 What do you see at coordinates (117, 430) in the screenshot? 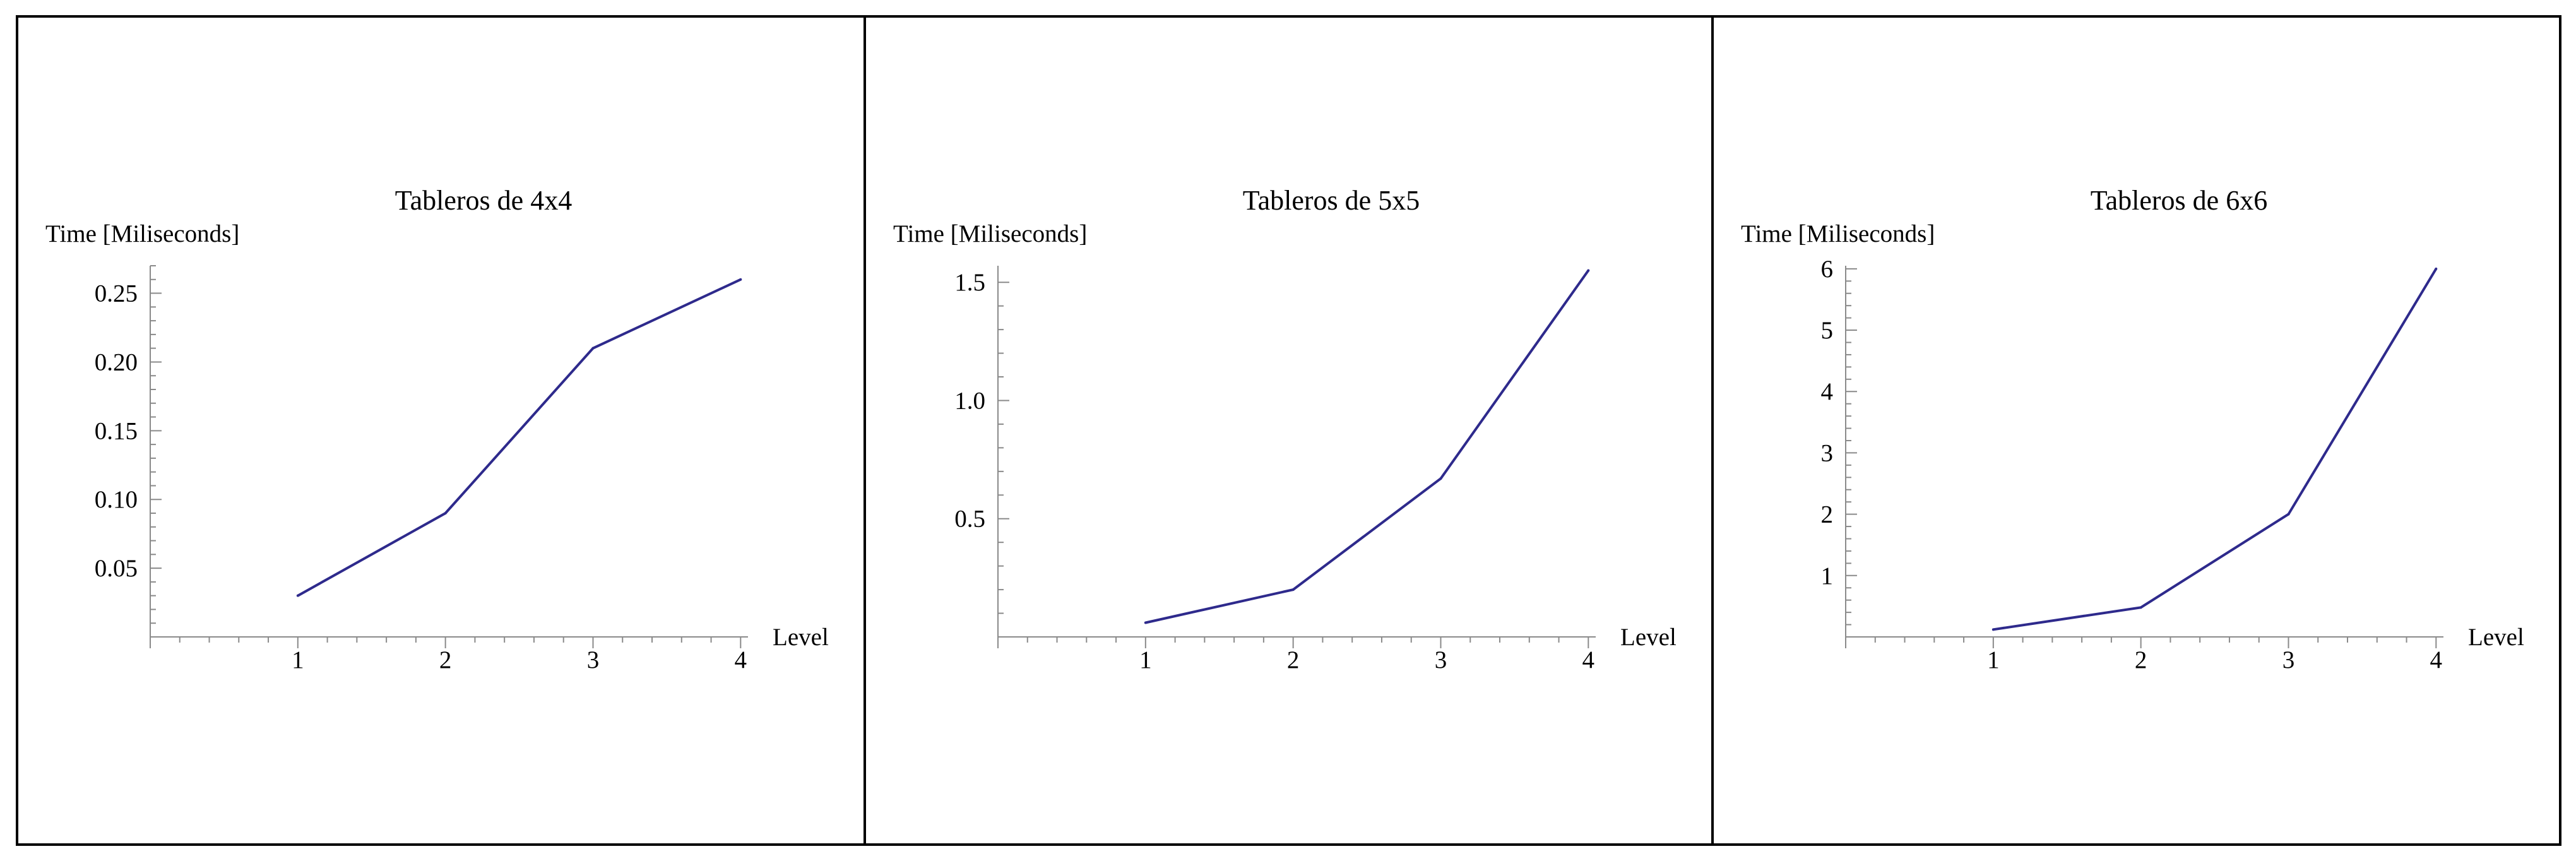
I see `y-tick-label: 0.15` at bounding box center [117, 430].